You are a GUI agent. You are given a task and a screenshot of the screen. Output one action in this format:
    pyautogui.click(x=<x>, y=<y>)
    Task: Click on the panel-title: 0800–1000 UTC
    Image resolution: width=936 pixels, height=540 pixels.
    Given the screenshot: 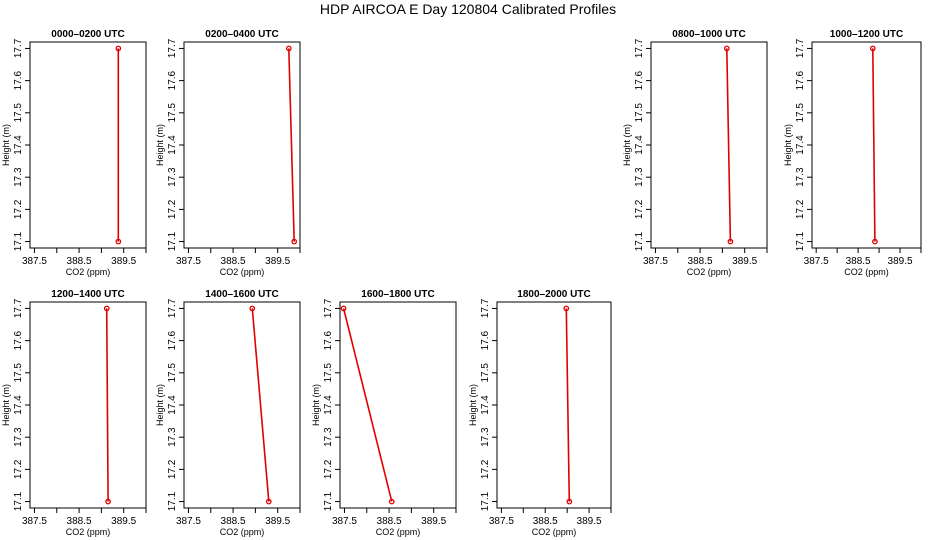 What is the action you would take?
    pyautogui.click(x=708, y=34)
    